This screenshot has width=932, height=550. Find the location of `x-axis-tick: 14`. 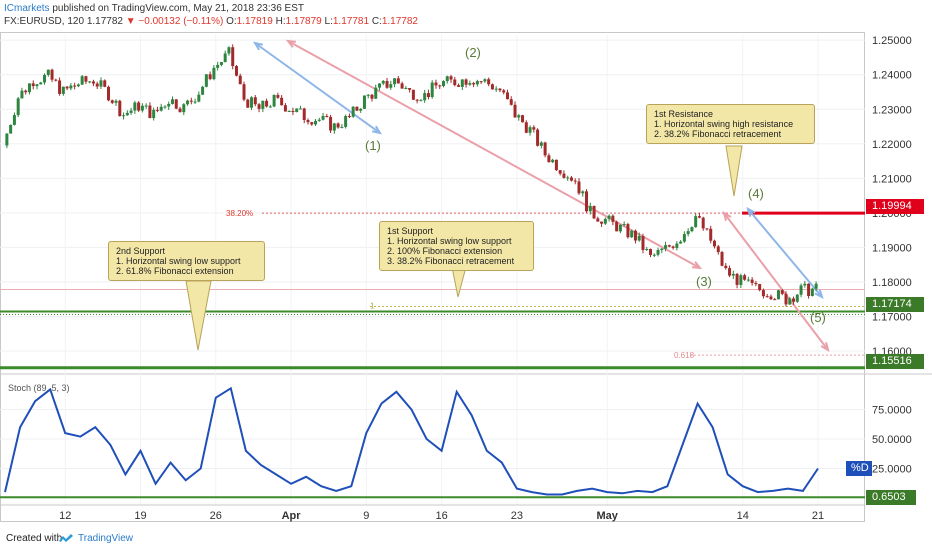

x-axis-tick: 14 is located at coordinates (743, 516).